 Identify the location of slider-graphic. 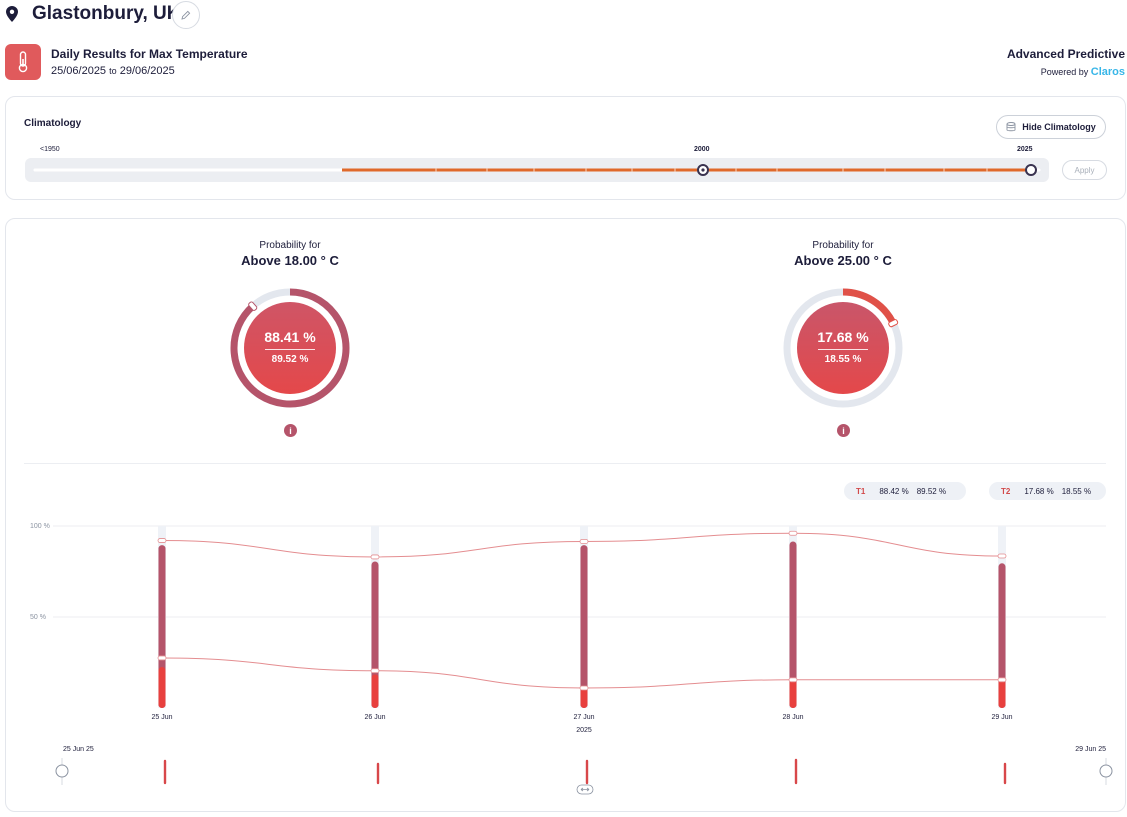
(537, 170).